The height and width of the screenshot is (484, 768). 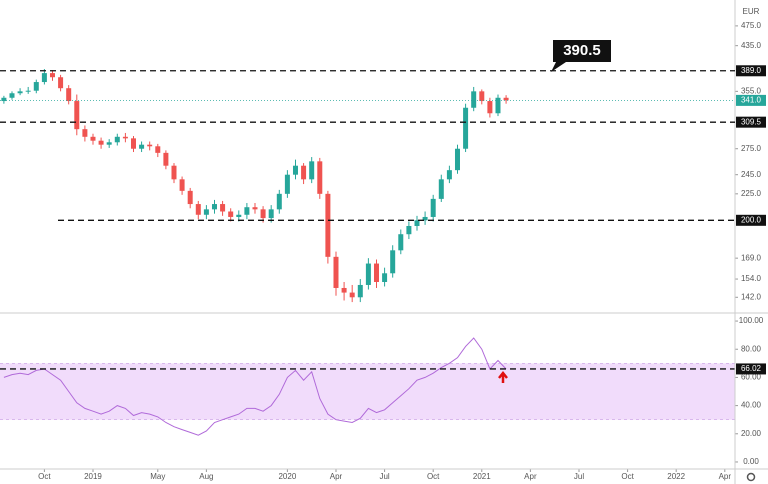 What do you see at coordinates (751, 11) in the screenshot?
I see `unit-label: EUR` at bounding box center [751, 11].